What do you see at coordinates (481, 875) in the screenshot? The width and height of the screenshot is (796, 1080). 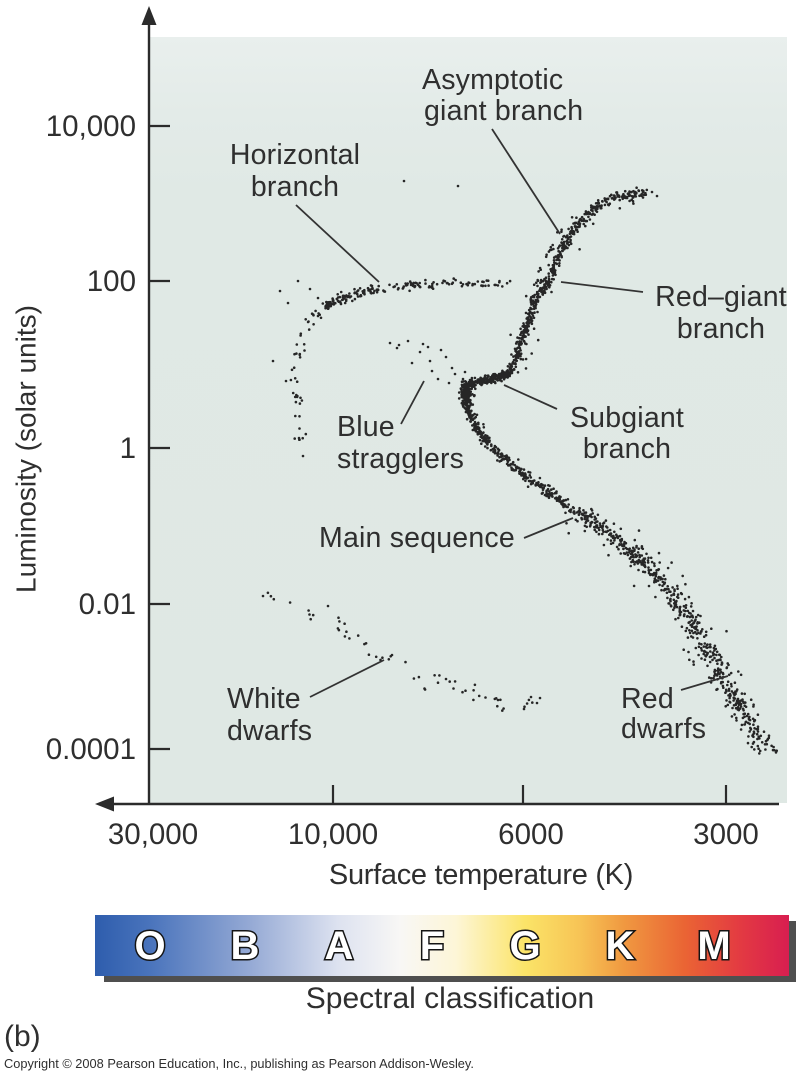 I see `svg-text: Surface temperature (K)` at bounding box center [481, 875].